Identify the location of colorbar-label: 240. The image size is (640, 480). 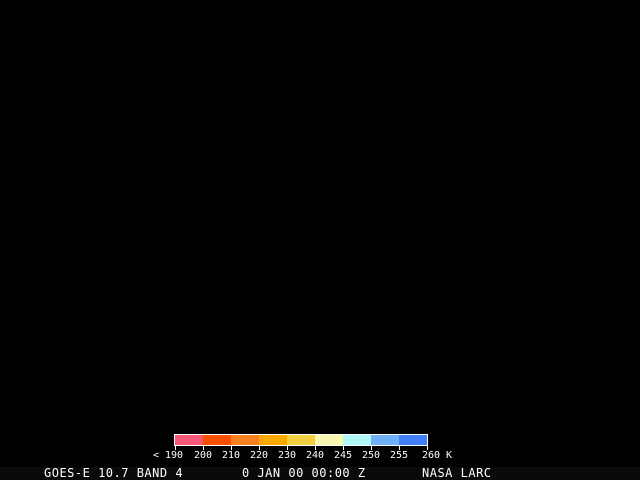
(315, 455).